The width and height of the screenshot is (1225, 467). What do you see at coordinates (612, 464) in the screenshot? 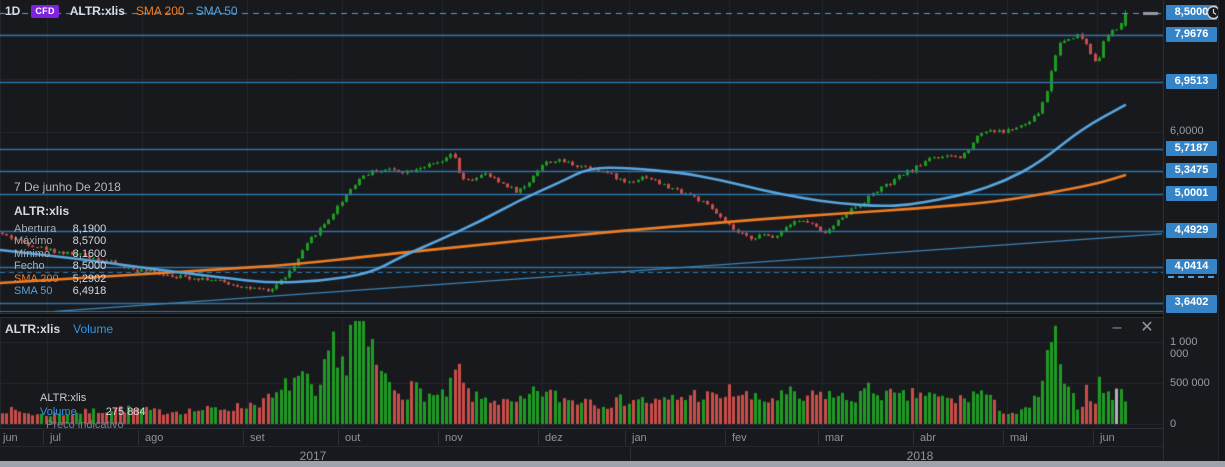
I see `horizontal-scrollbar` at bounding box center [612, 464].